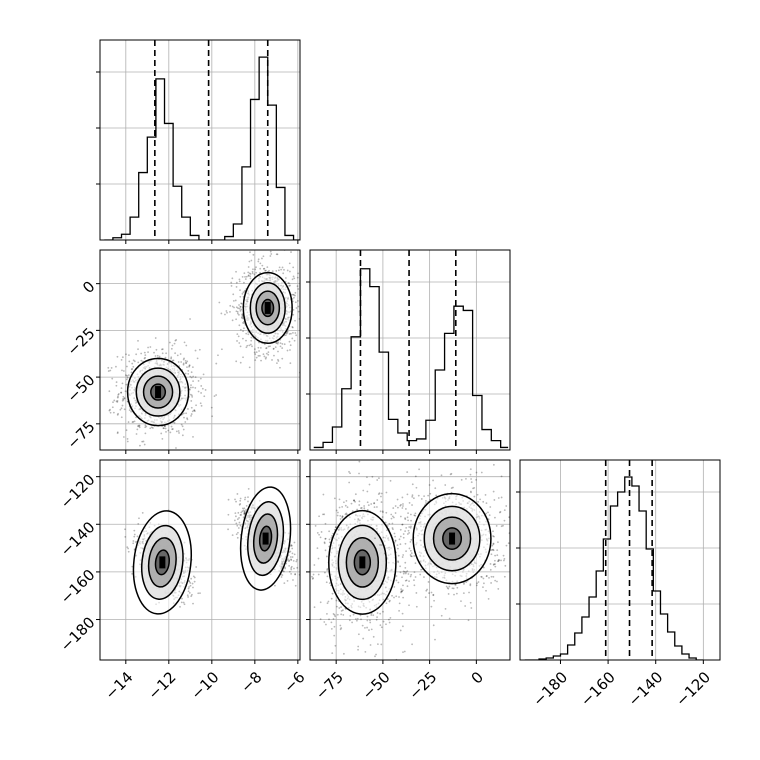 The width and height of the screenshot is (760, 760). I want to click on panel-content, so click(202, 140).